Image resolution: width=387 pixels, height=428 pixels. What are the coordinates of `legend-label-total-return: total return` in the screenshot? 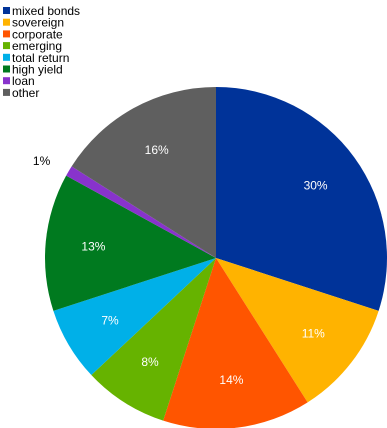 It's located at (40, 58).